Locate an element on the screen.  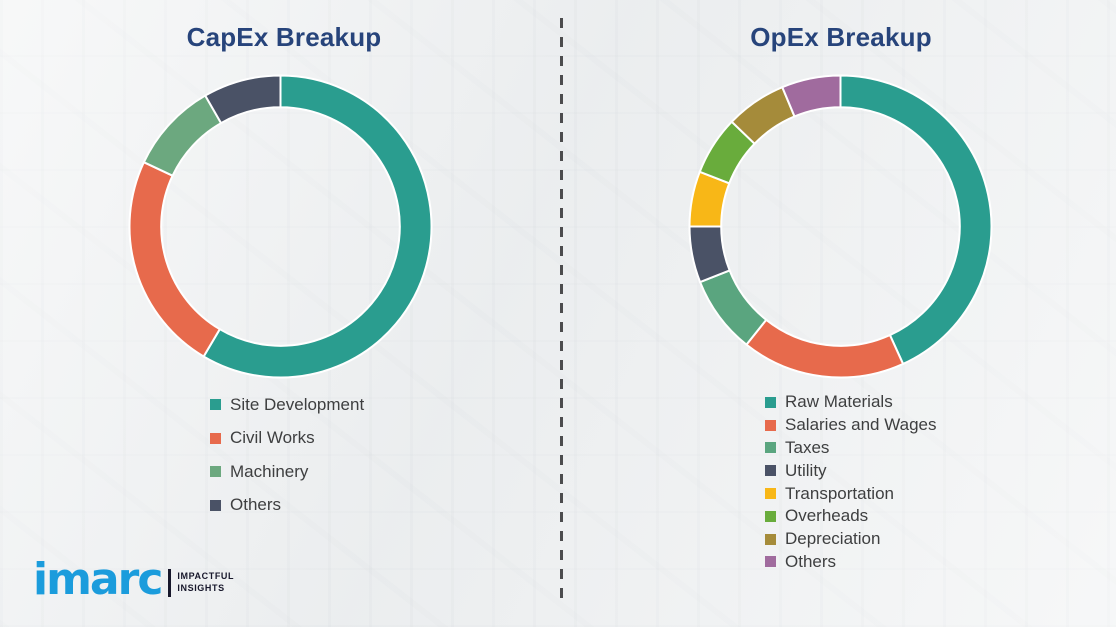
donut-segment-civil-works is located at coordinates (175, 259).